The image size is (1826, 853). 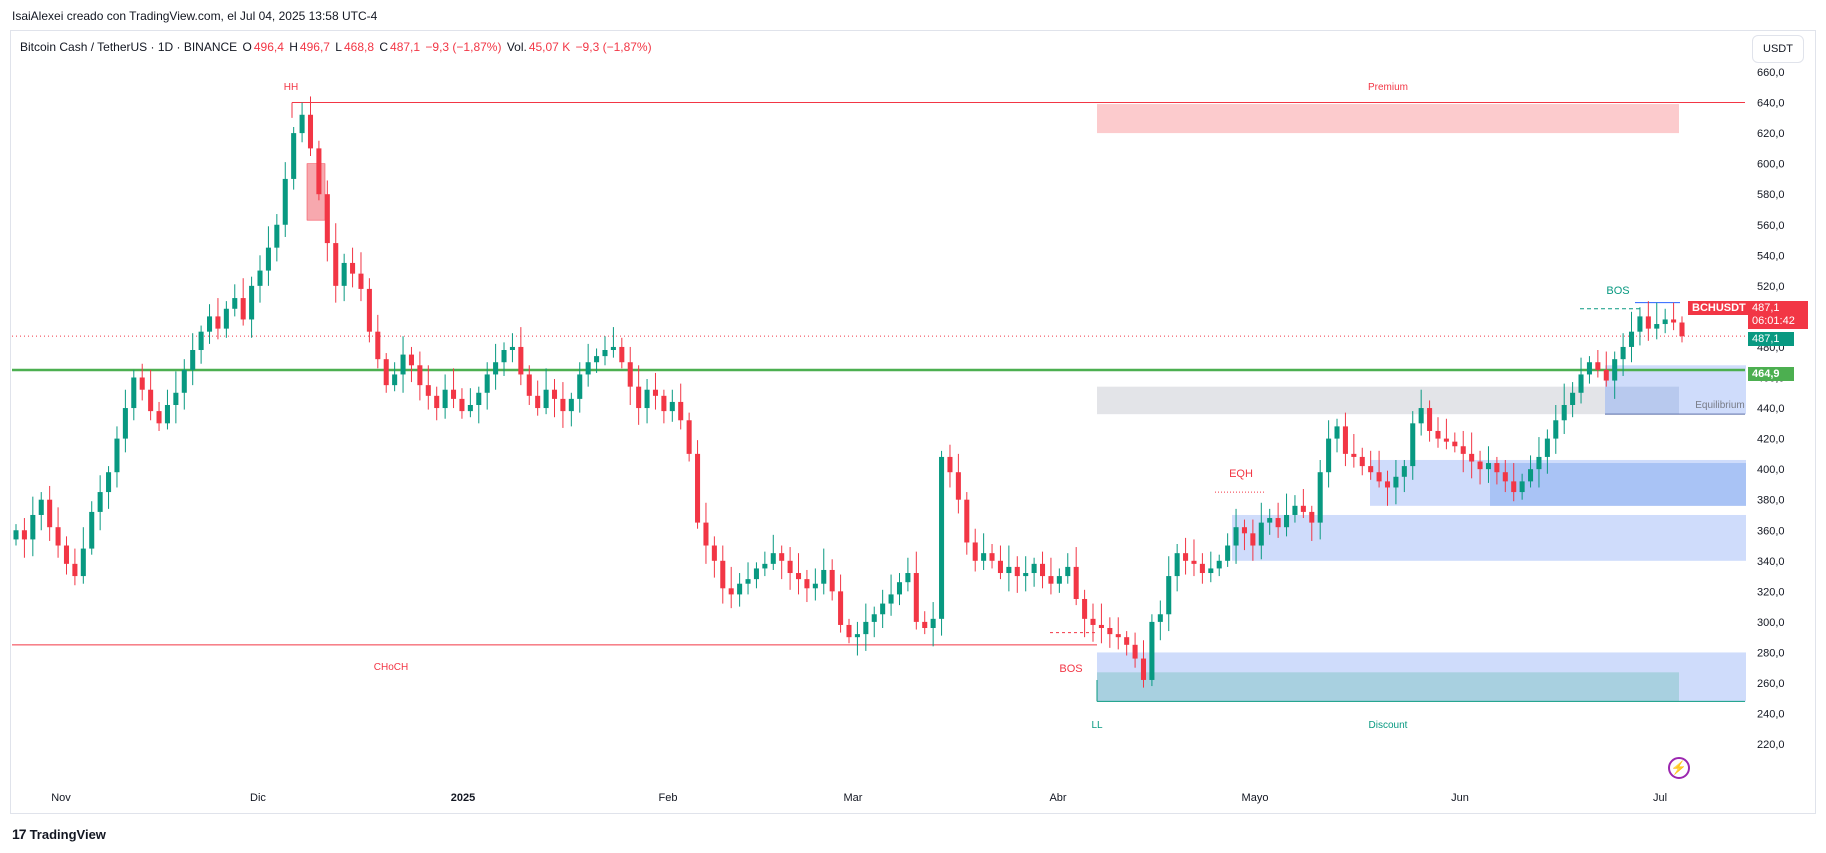 I want to click on symbol-title: Bitcoin Cash / TetherUS · 1D · BINANCE, so click(x=129, y=47).